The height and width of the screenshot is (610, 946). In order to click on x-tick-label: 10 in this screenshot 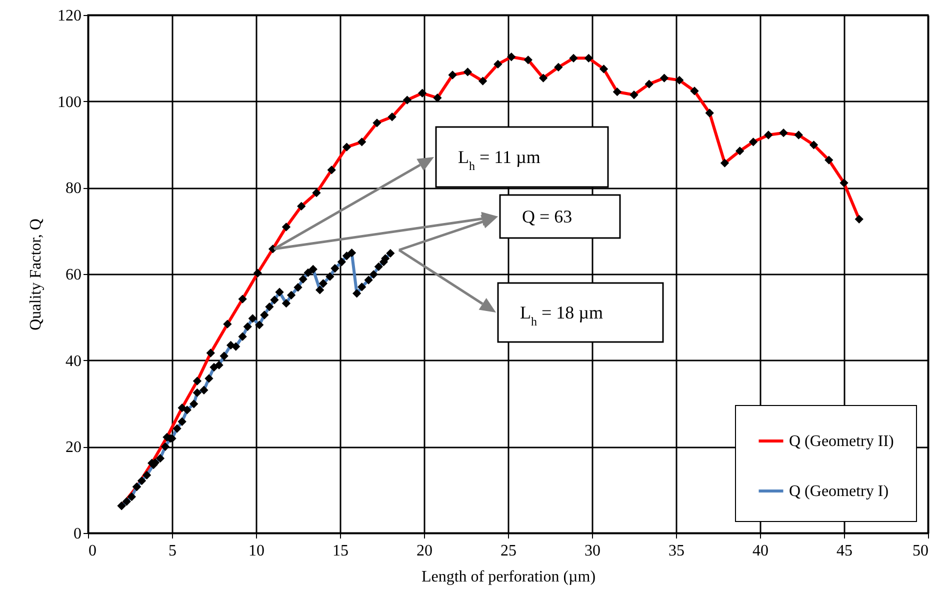, I will do `click(256, 551)`.